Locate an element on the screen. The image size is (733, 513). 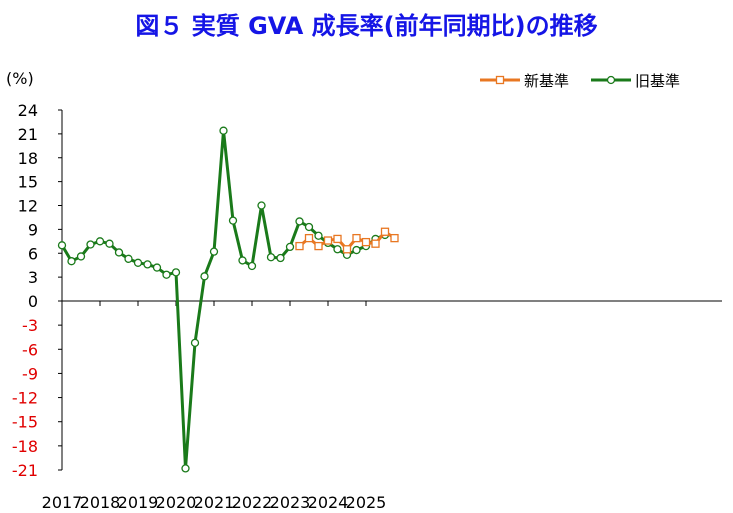
y-axis-unit-label: (%) is located at coordinates (20, 78).